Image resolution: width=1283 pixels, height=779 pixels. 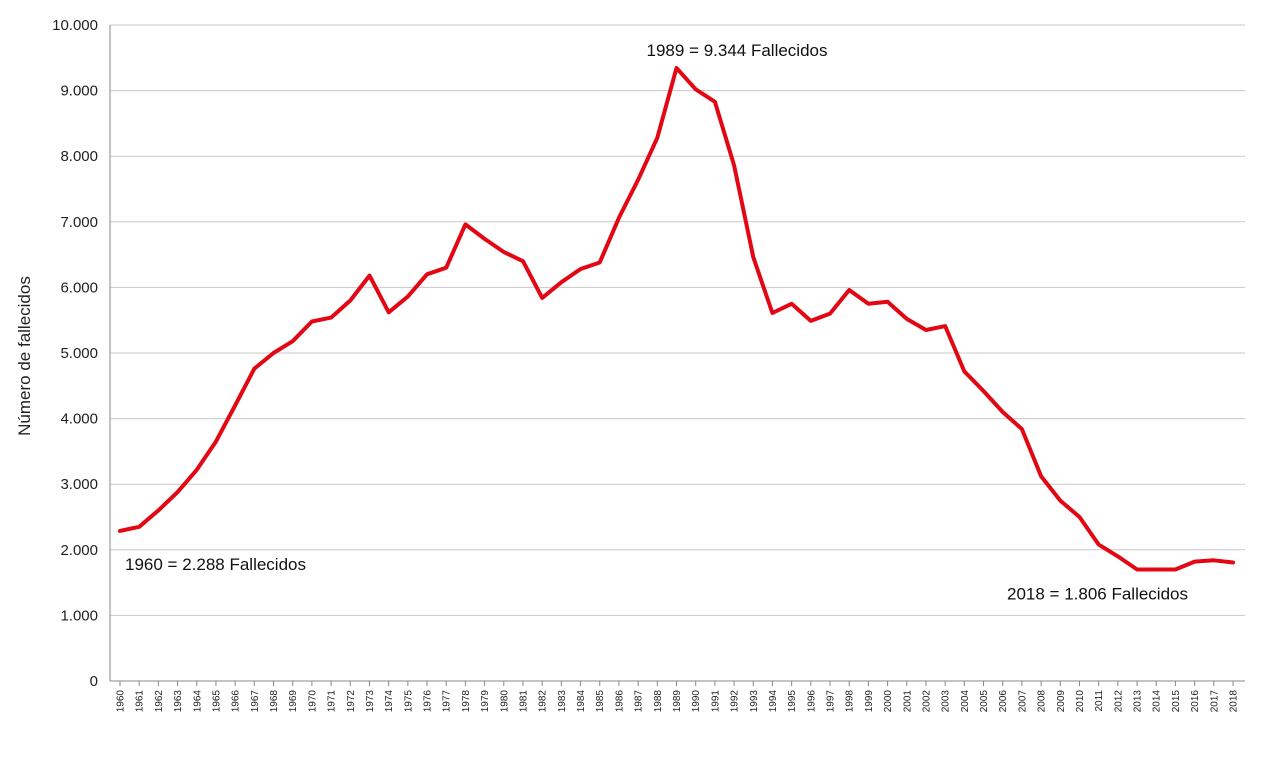 I want to click on x-tick-label: 2000, so click(x=888, y=701).